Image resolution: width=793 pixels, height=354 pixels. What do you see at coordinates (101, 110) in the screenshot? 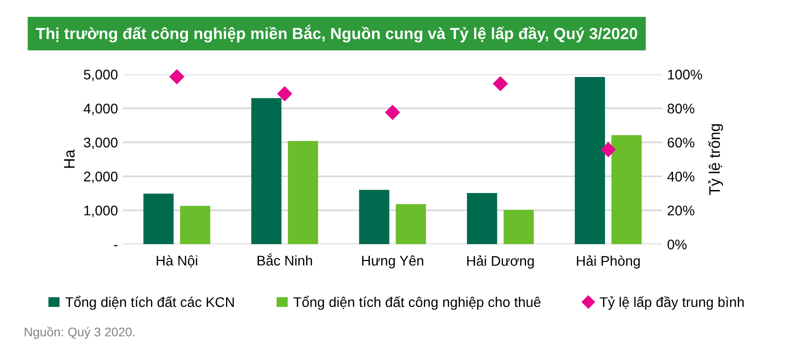
I see `y-tick-label: 4,000` at bounding box center [101, 110].